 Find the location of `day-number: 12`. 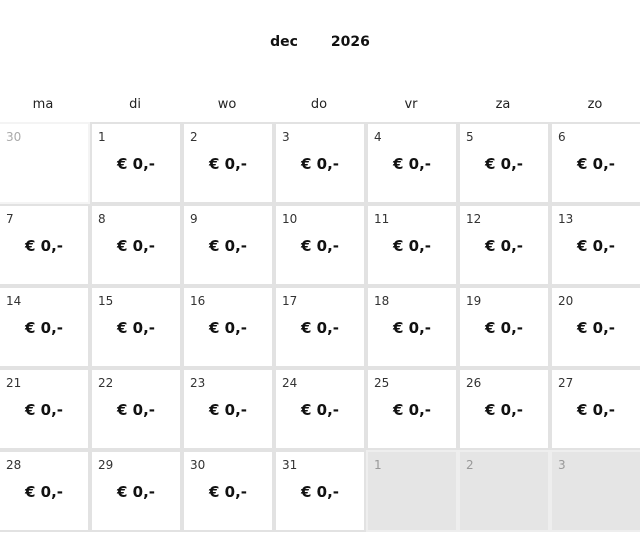

day-number: 12 is located at coordinates (474, 219).